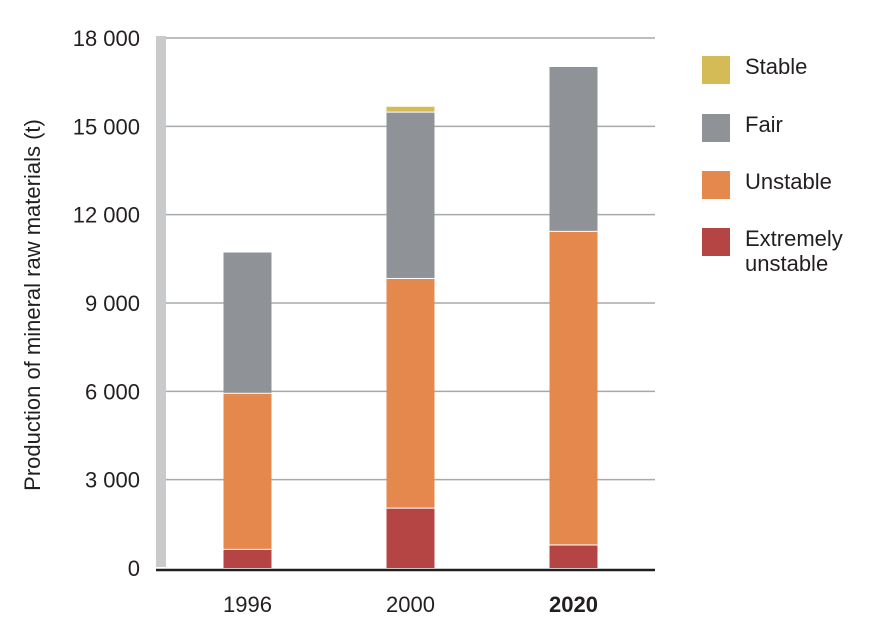 This screenshot has height=626, width=870. What do you see at coordinates (573, 604) in the screenshot?
I see `x-tick-label: 2020` at bounding box center [573, 604].